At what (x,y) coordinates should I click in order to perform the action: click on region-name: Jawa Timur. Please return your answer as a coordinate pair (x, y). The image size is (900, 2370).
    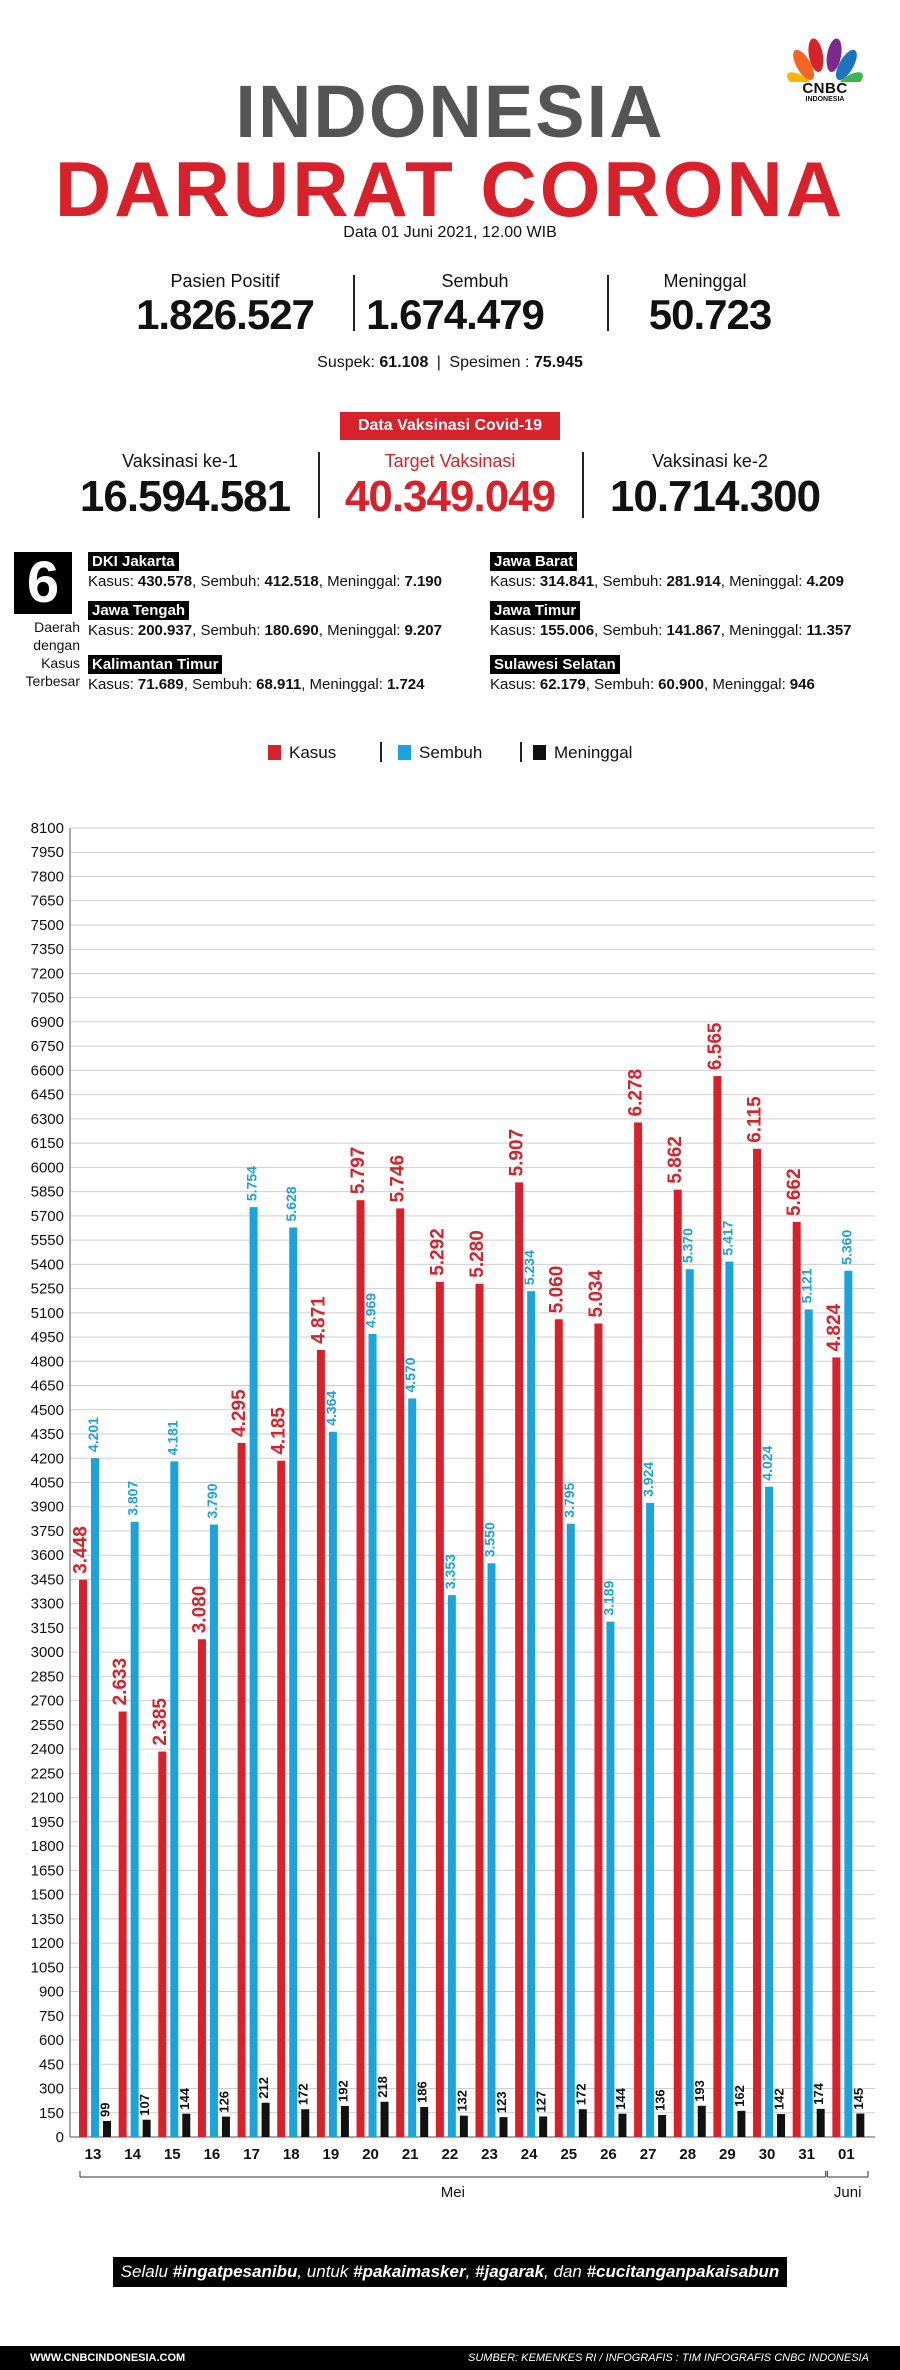
    Looking at the image, I should click on (535, 610).